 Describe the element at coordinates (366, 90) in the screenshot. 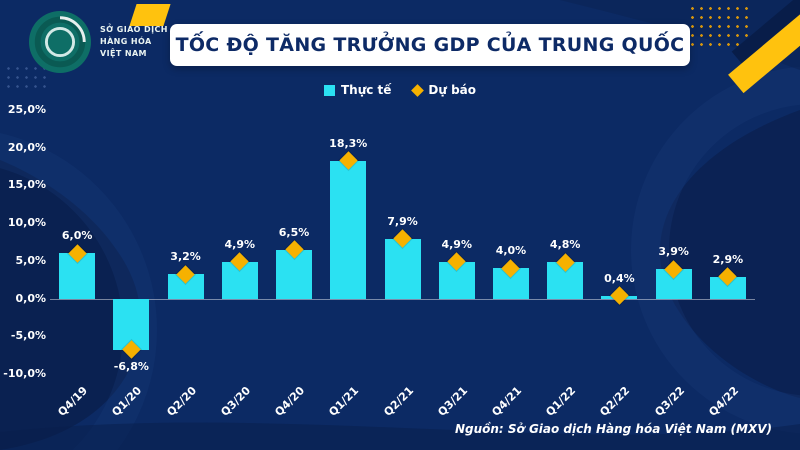

I see `legend-label-actual: Thực tế` at that location.